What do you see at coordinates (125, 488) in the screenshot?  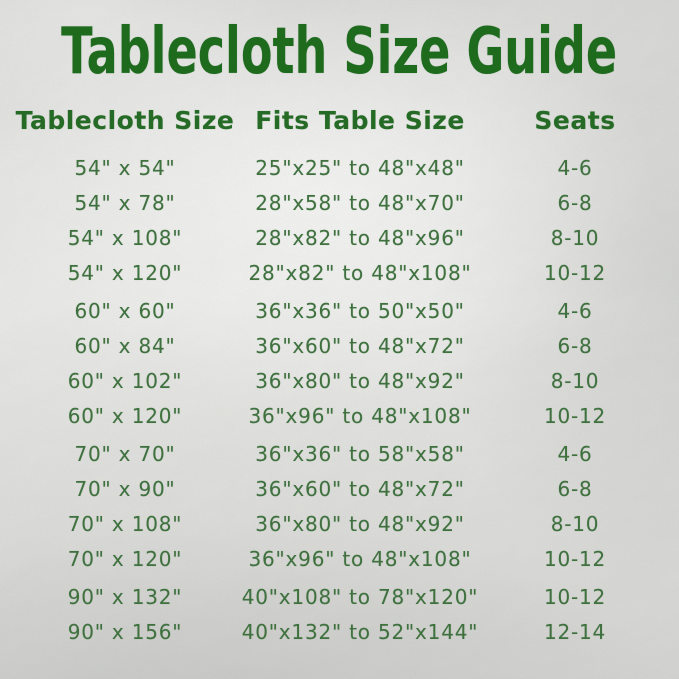 I see `tablecloth-size-cell: 70" x 90"` at bounding box center [125, 488].